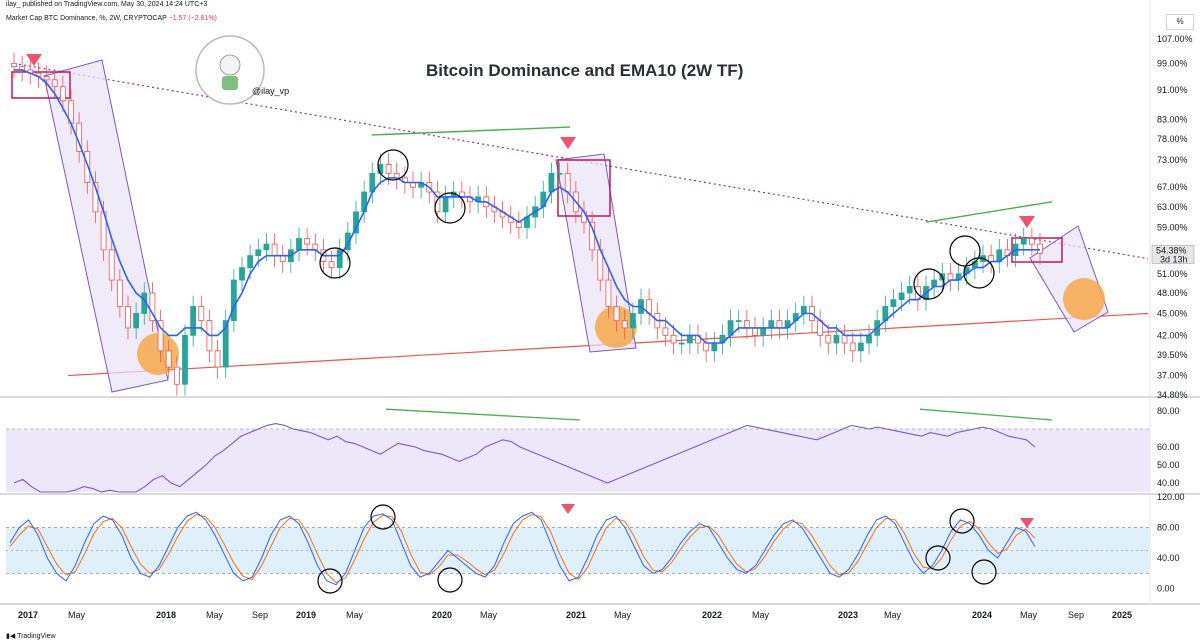 This screenshot has height=642, width=1200. I want to click on price-axis-tick: 51.00%, so click(1172, 274).